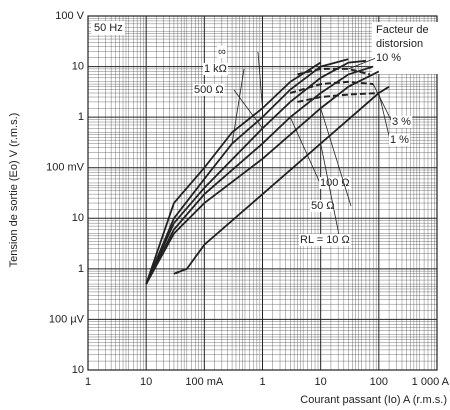  Describe the element at coordinates (402, 30) in the screenshot. I see `distortion-title: Facteur de` at that location.